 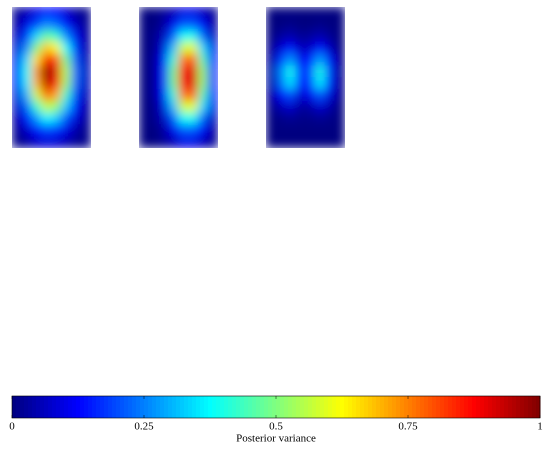 I want to click on heatmap-cells, so click(x=305, y=77).